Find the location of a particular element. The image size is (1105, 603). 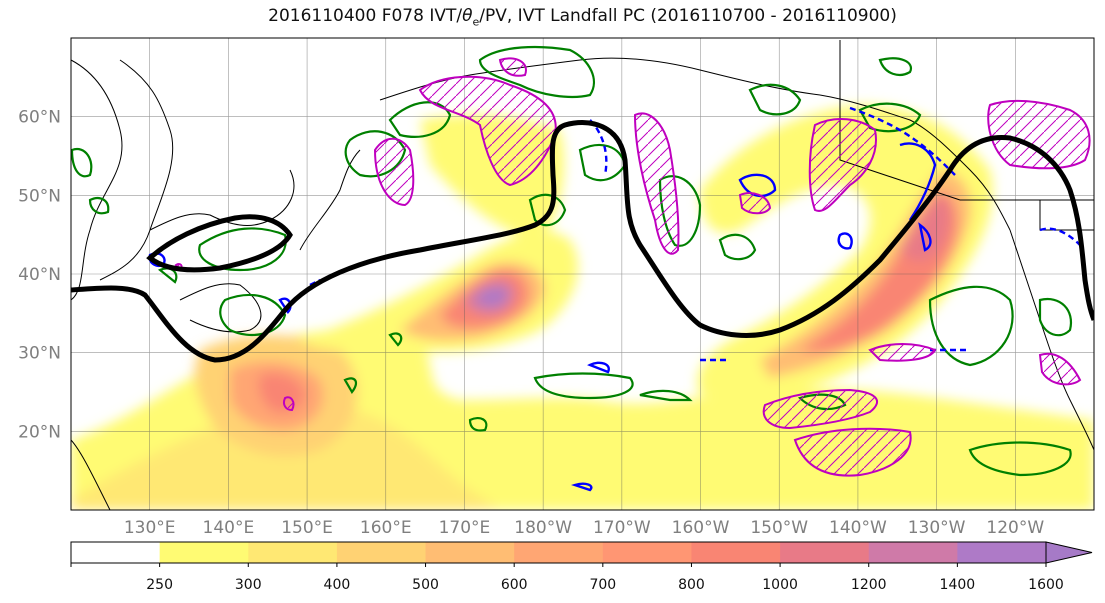

colorbar-tick-label: 1200 is located at coordinates (869, 585).